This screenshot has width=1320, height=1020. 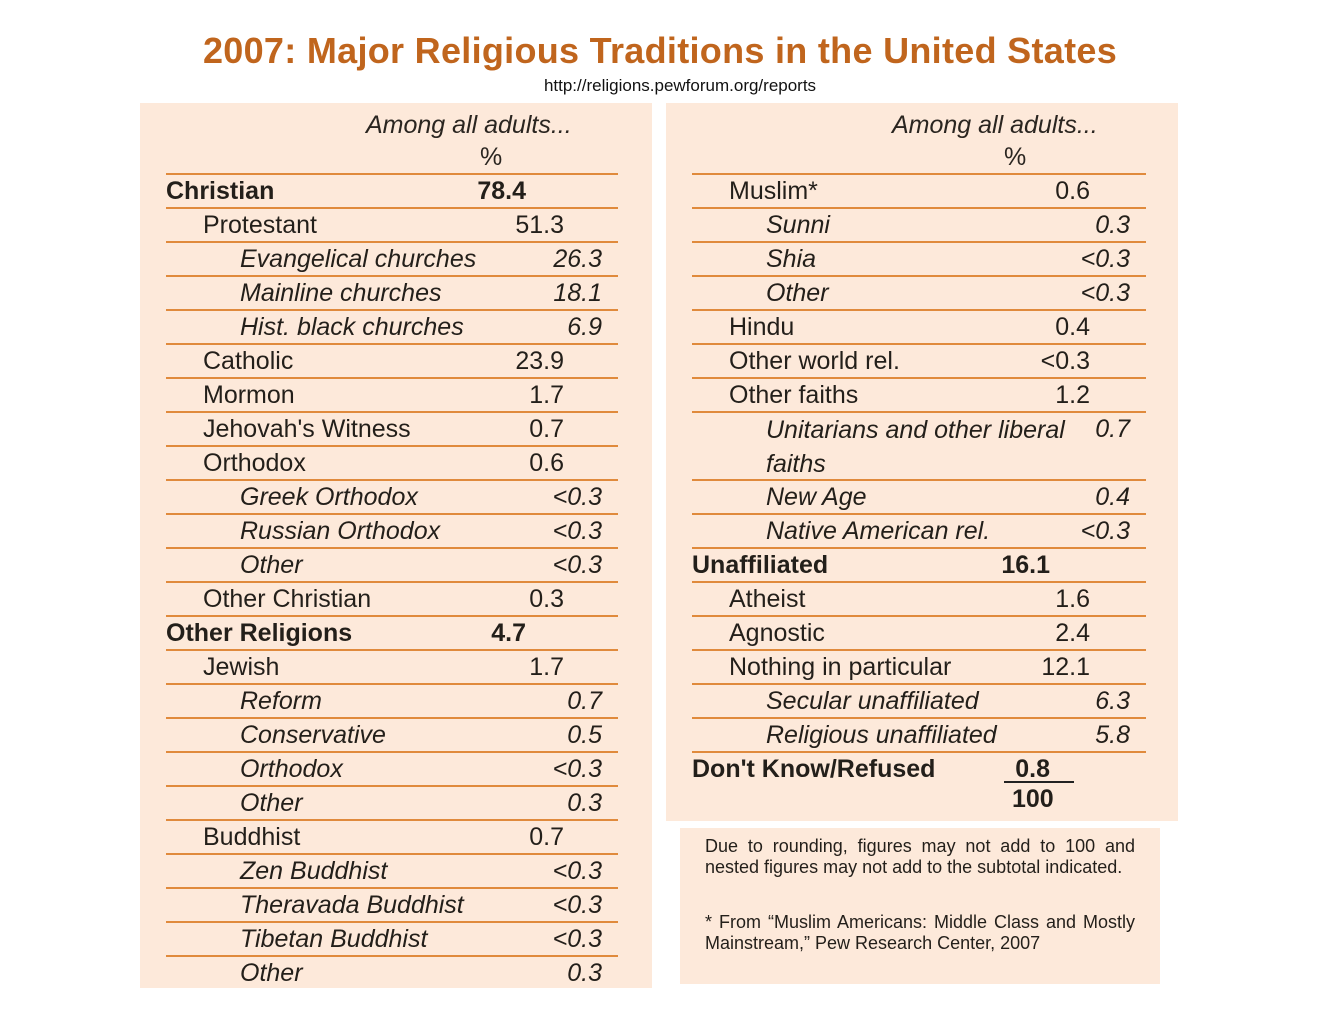 I want to click on table-row: Sunni 0.3, so click(x=919, y=224).